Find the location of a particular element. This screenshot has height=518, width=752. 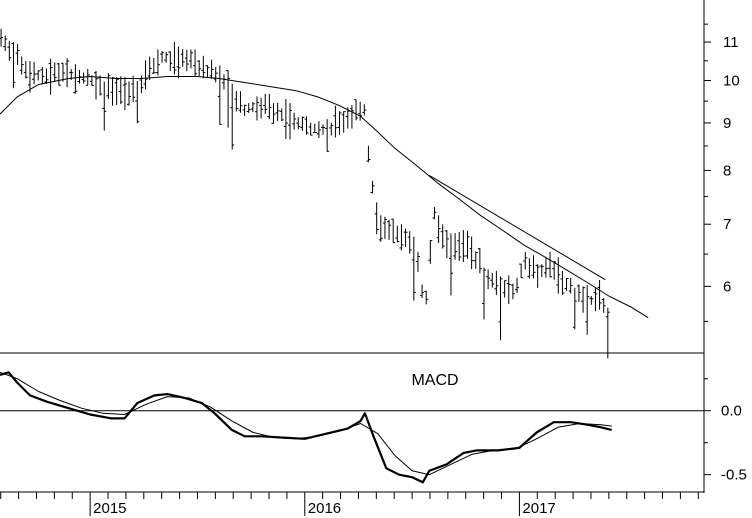

price-tick-label: 6 is located at coordinates (727, 286).